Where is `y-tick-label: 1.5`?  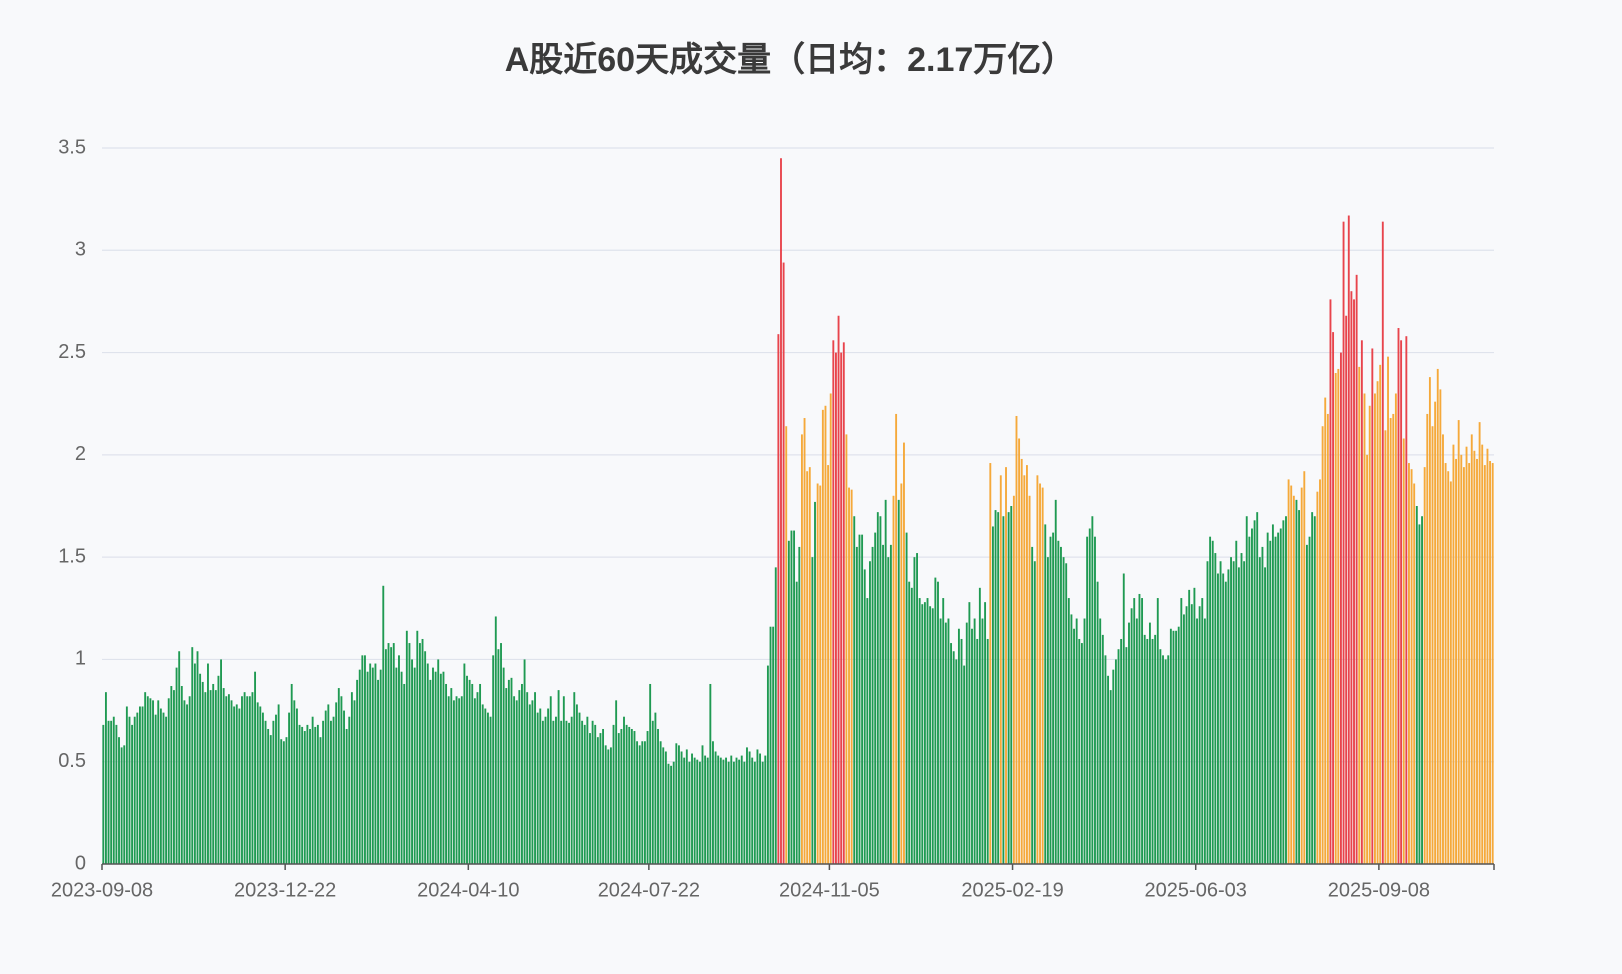
y-tick-label: 1.5 is located at coordinates (72, 556).